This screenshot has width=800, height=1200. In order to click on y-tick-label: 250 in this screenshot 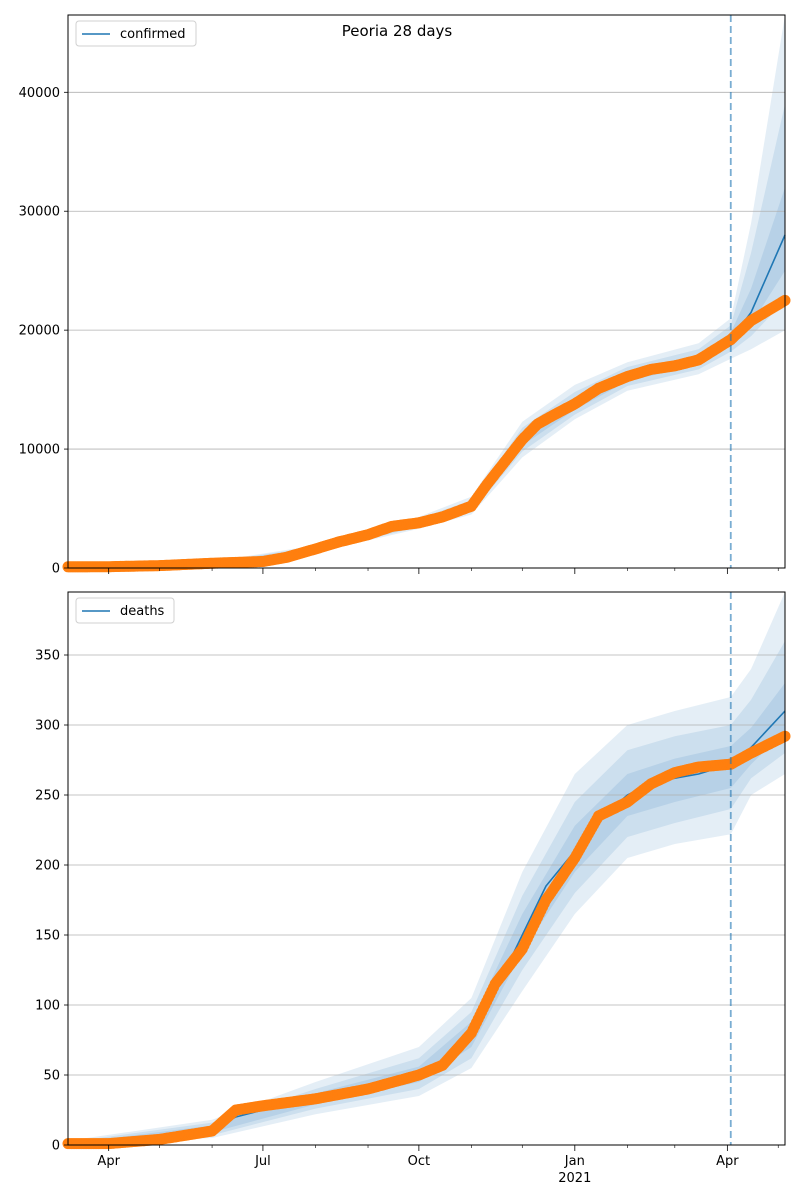, I will do `click(47, 796)`.